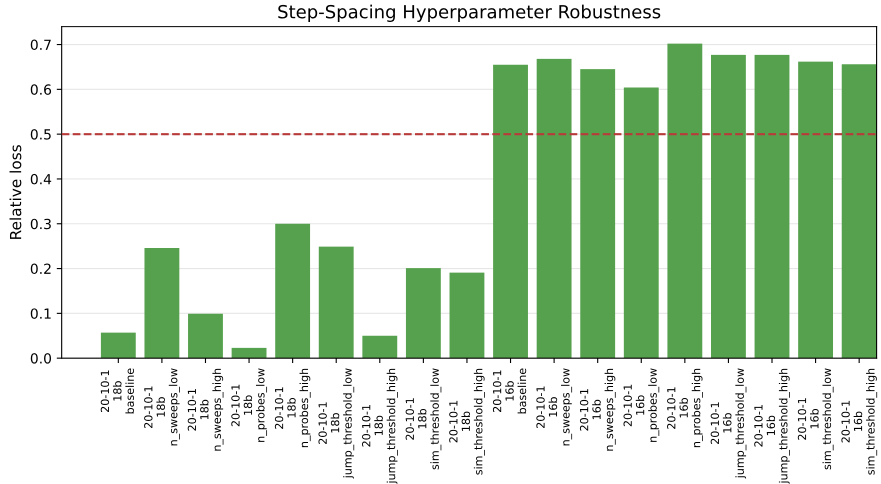  Describe the element at coordinates (554, 407) in the screenshot. I see `x-tick-label: 20-10-1 16b n_sweeps_low` at that location.